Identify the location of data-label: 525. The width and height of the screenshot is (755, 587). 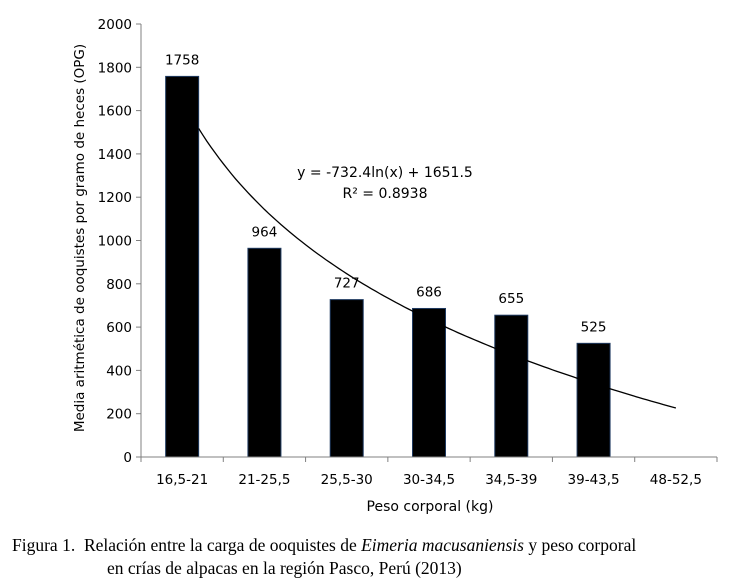
(594, 327).